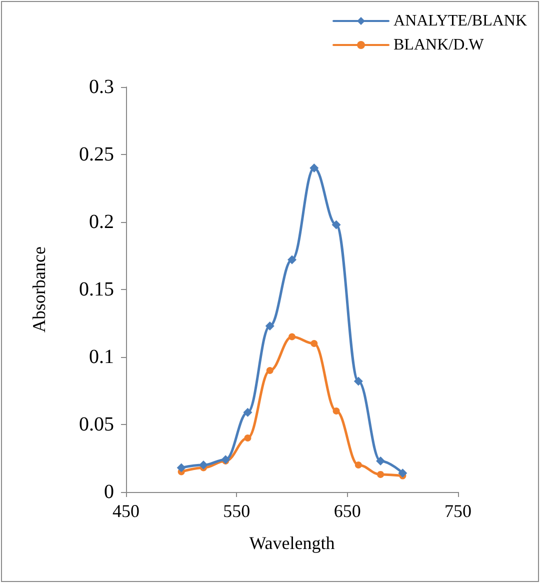 The image size is (540, 583). Describe the element at coordinates (109, 492) in the screenshot. I see `y-tick-label: 0` at that location.